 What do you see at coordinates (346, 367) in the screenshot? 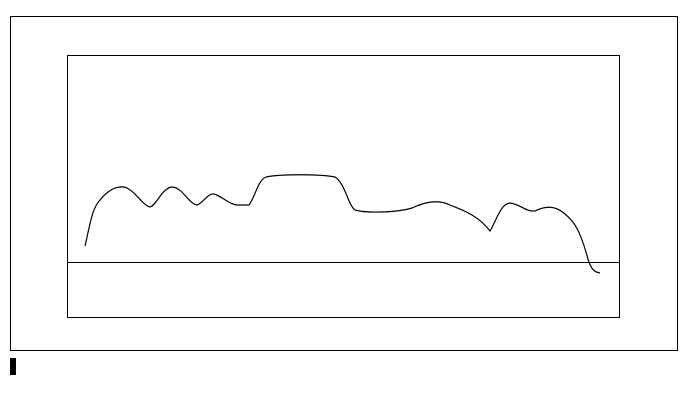
I see `caption` at bounding box center [346, 367].